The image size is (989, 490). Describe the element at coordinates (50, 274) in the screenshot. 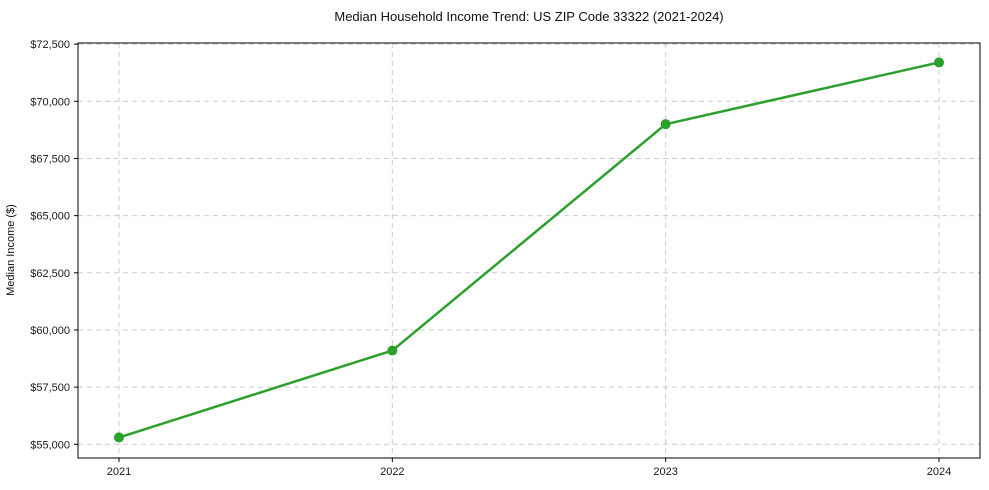

I see `y-tick-label: $62,500` at that location.